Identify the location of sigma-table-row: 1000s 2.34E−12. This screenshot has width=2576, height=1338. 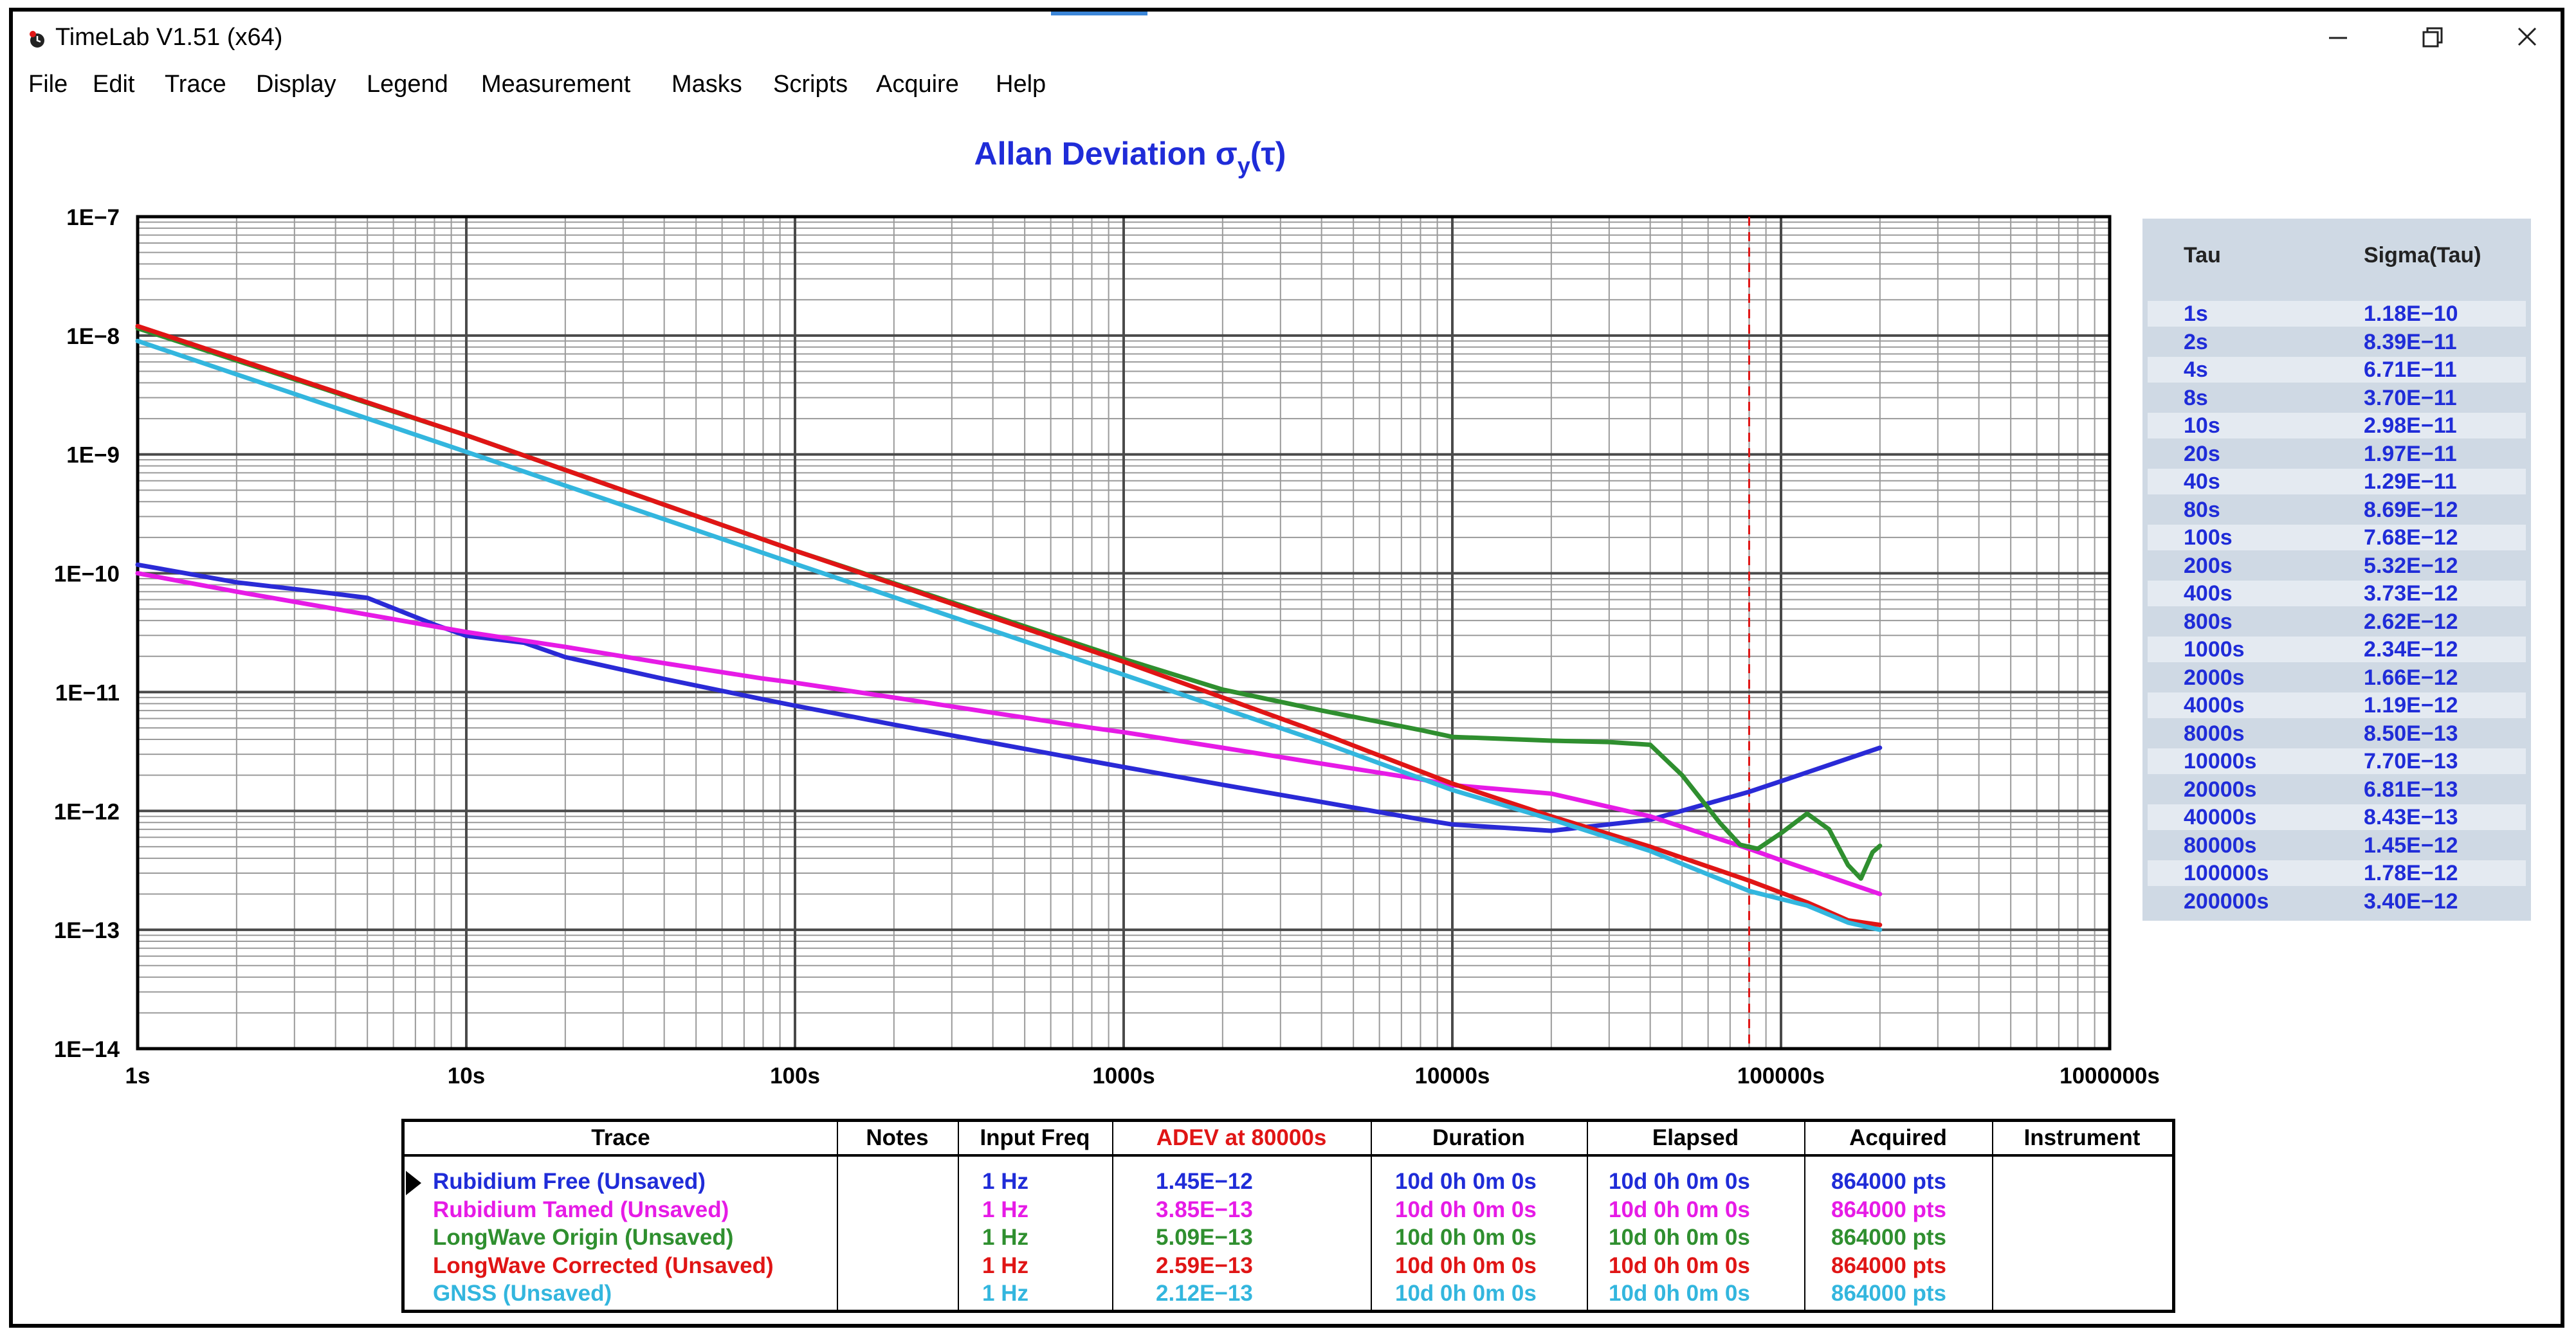
(2337, 649).